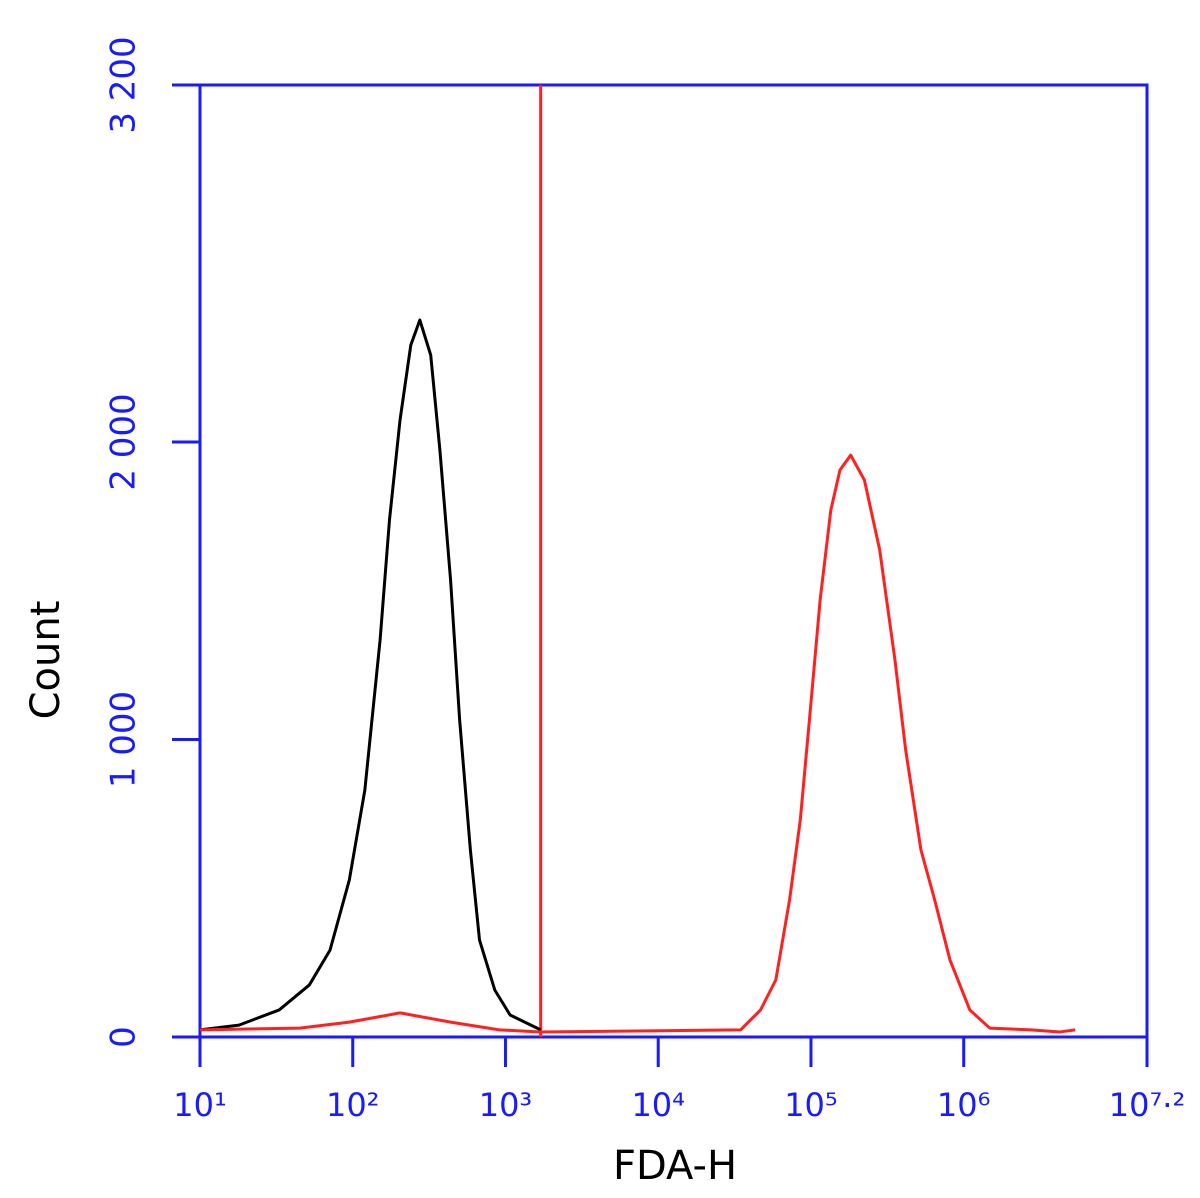 The height and width of the screenshot is (1198, 1200). Describe the element at coordinates (124, 441) in the screenshot. I see `y-tick-label: 2 000` at that location.